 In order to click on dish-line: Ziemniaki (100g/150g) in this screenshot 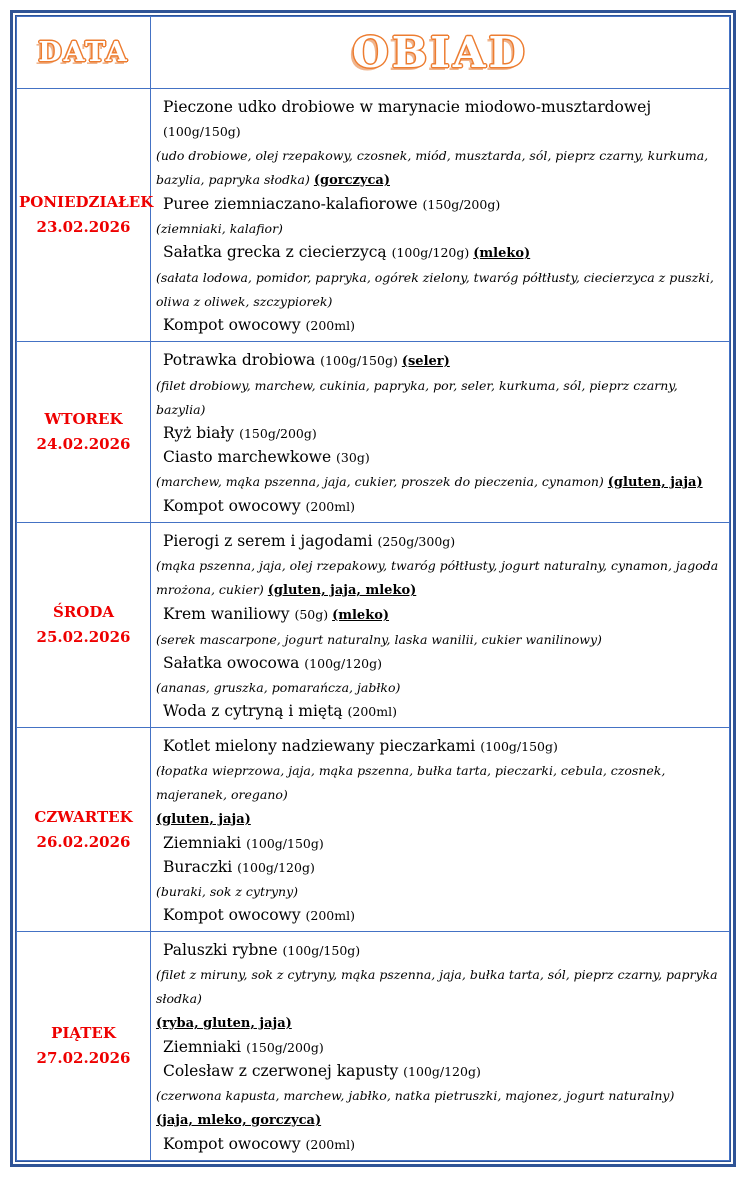, I will do `click(440, 843)`.